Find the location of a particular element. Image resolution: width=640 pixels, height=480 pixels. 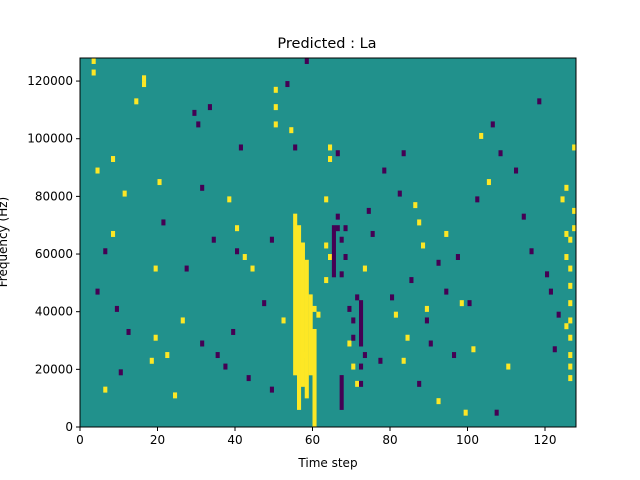

x-tick-label: 20 is located at coordinates (157, 440).